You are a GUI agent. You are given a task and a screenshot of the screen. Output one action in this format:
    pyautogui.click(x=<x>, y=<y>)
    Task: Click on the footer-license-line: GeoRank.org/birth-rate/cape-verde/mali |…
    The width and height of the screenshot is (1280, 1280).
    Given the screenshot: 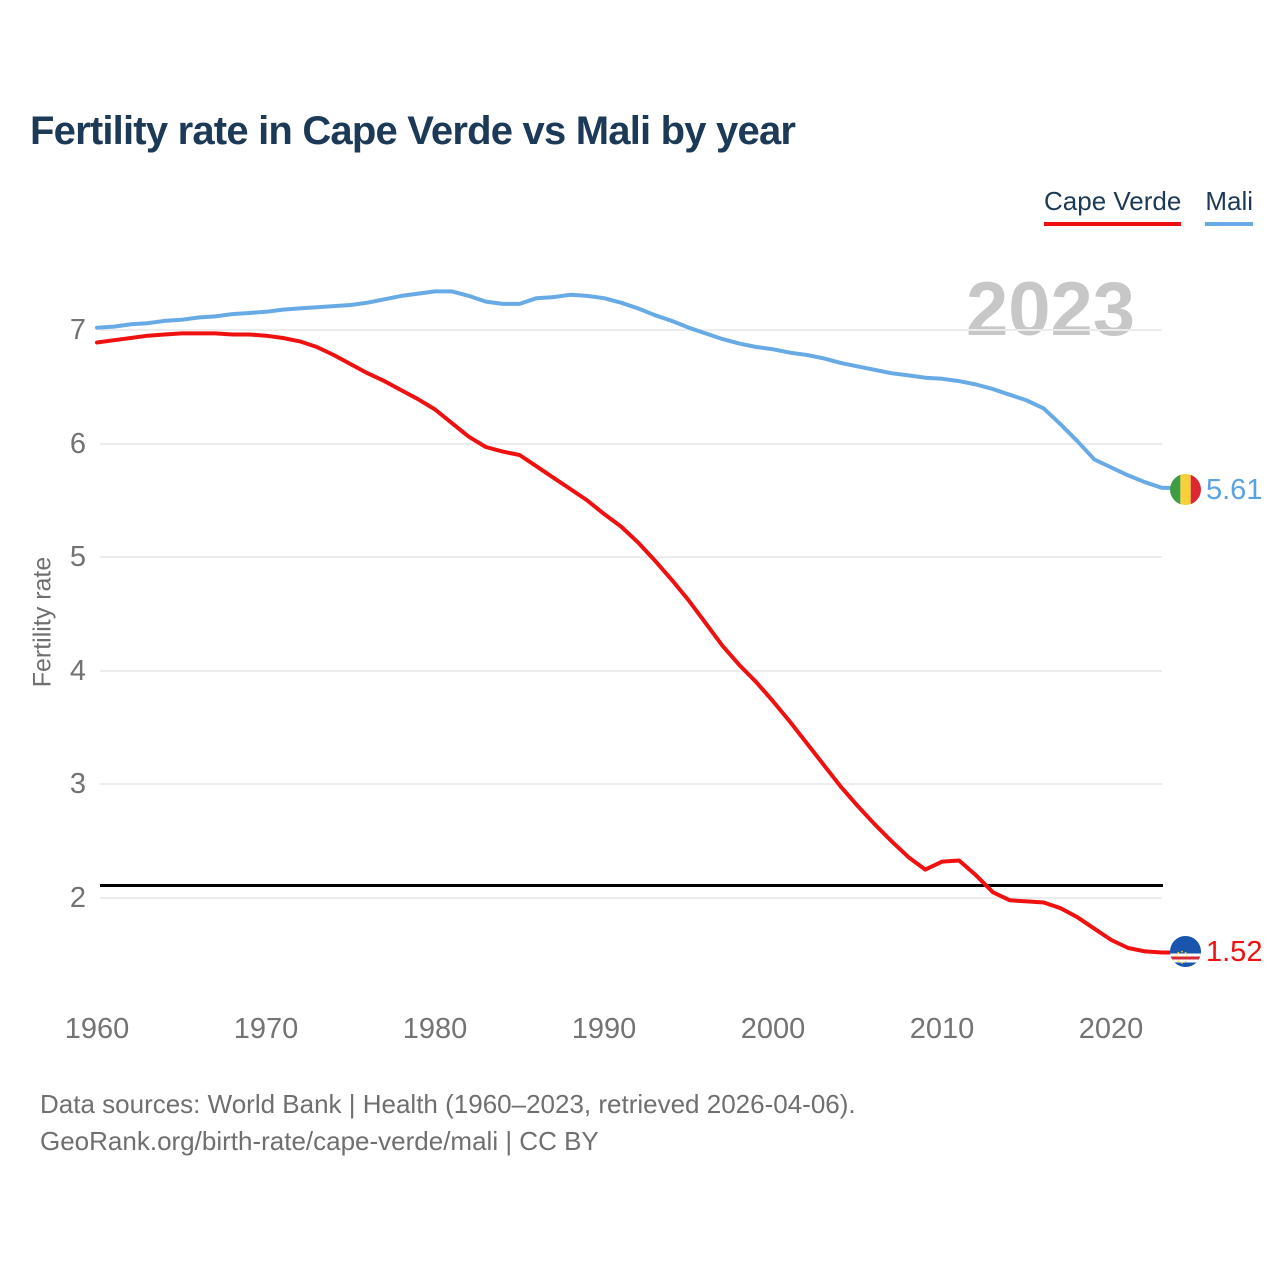 What is the action you would take?
    pyautogui.click(x=319, y=1141)
    